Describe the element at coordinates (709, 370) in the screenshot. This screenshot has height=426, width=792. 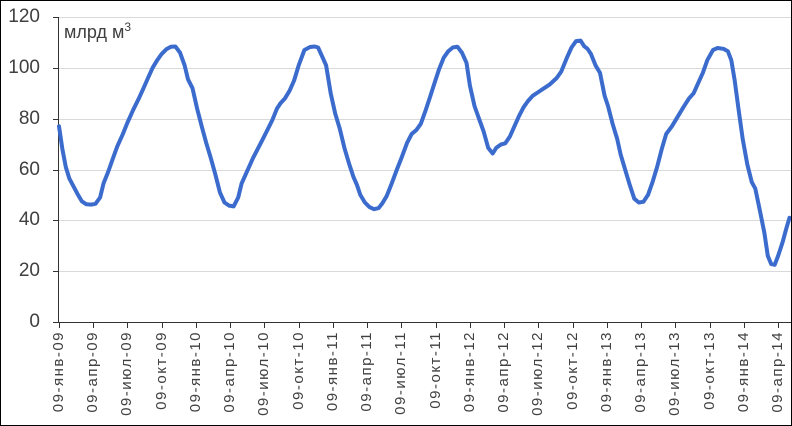
I see `x-axis-tick-label: 09-окт-13` at that location.